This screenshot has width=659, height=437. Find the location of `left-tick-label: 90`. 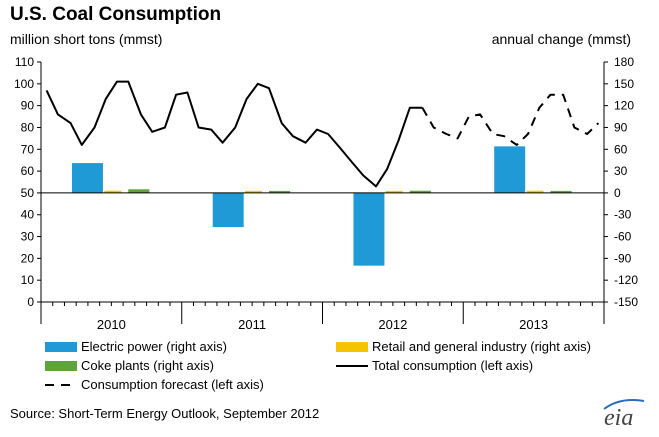

left-tick-label: 90 is located at coordinates (28, 106).